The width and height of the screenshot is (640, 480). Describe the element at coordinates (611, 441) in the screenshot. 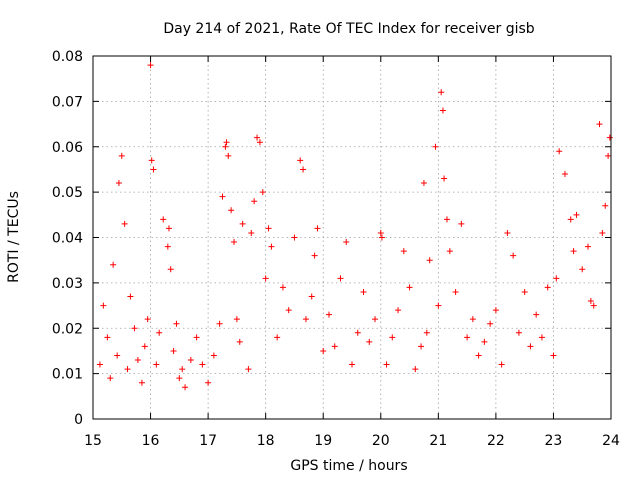

I see `x-tick-label: 24` at that location.